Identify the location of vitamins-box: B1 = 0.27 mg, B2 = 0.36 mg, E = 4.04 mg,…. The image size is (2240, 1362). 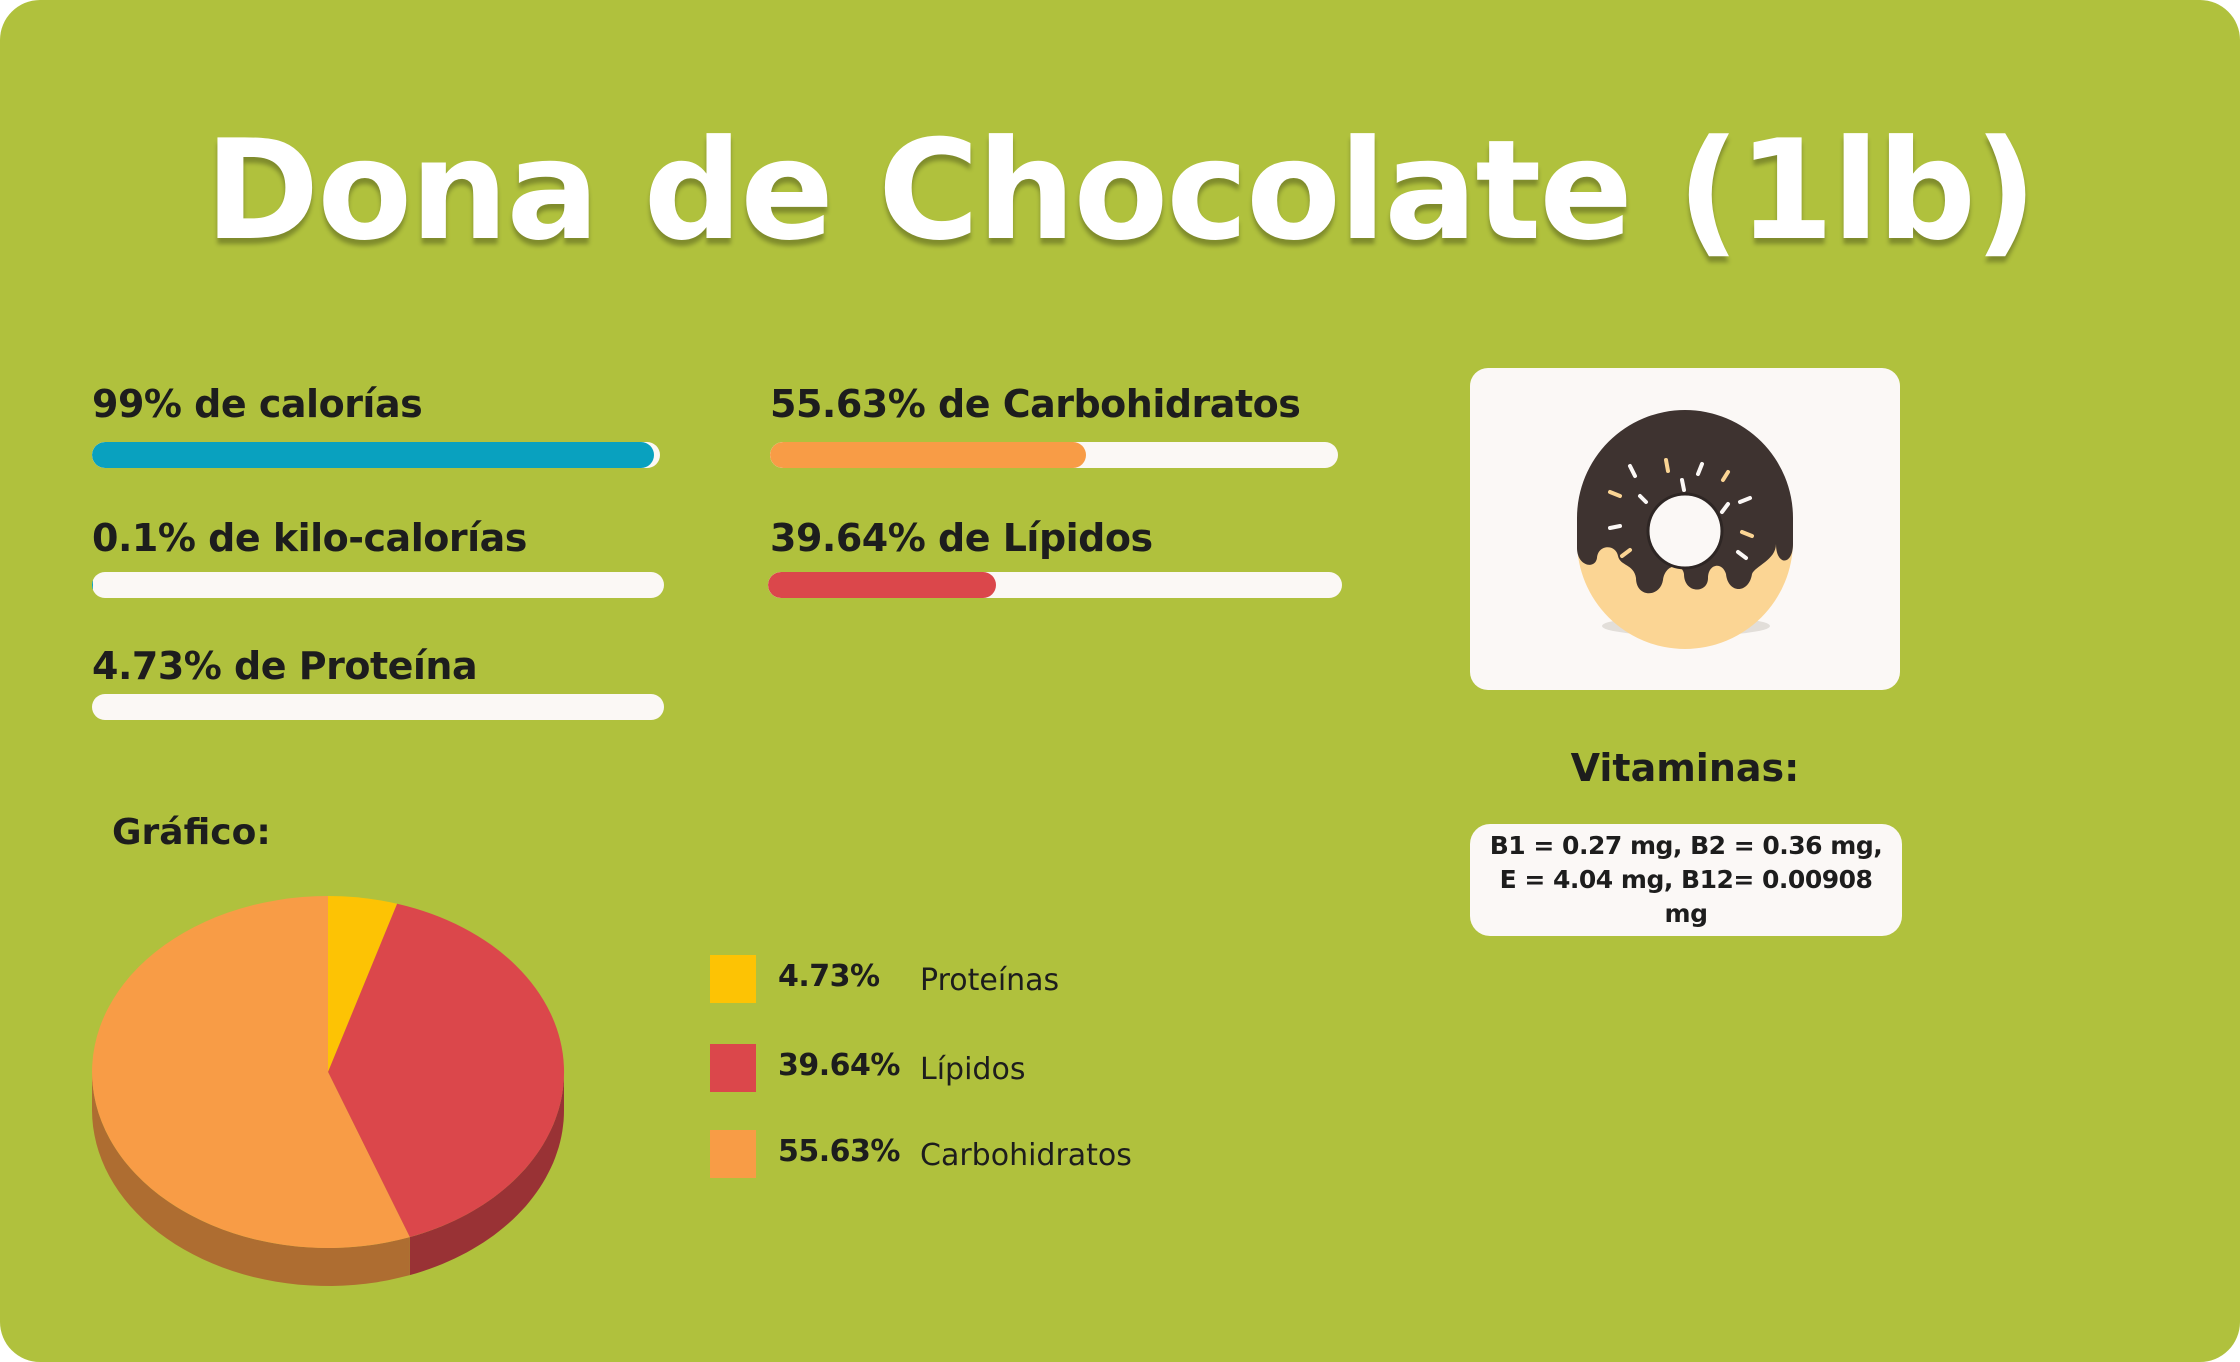
(1686, 880).